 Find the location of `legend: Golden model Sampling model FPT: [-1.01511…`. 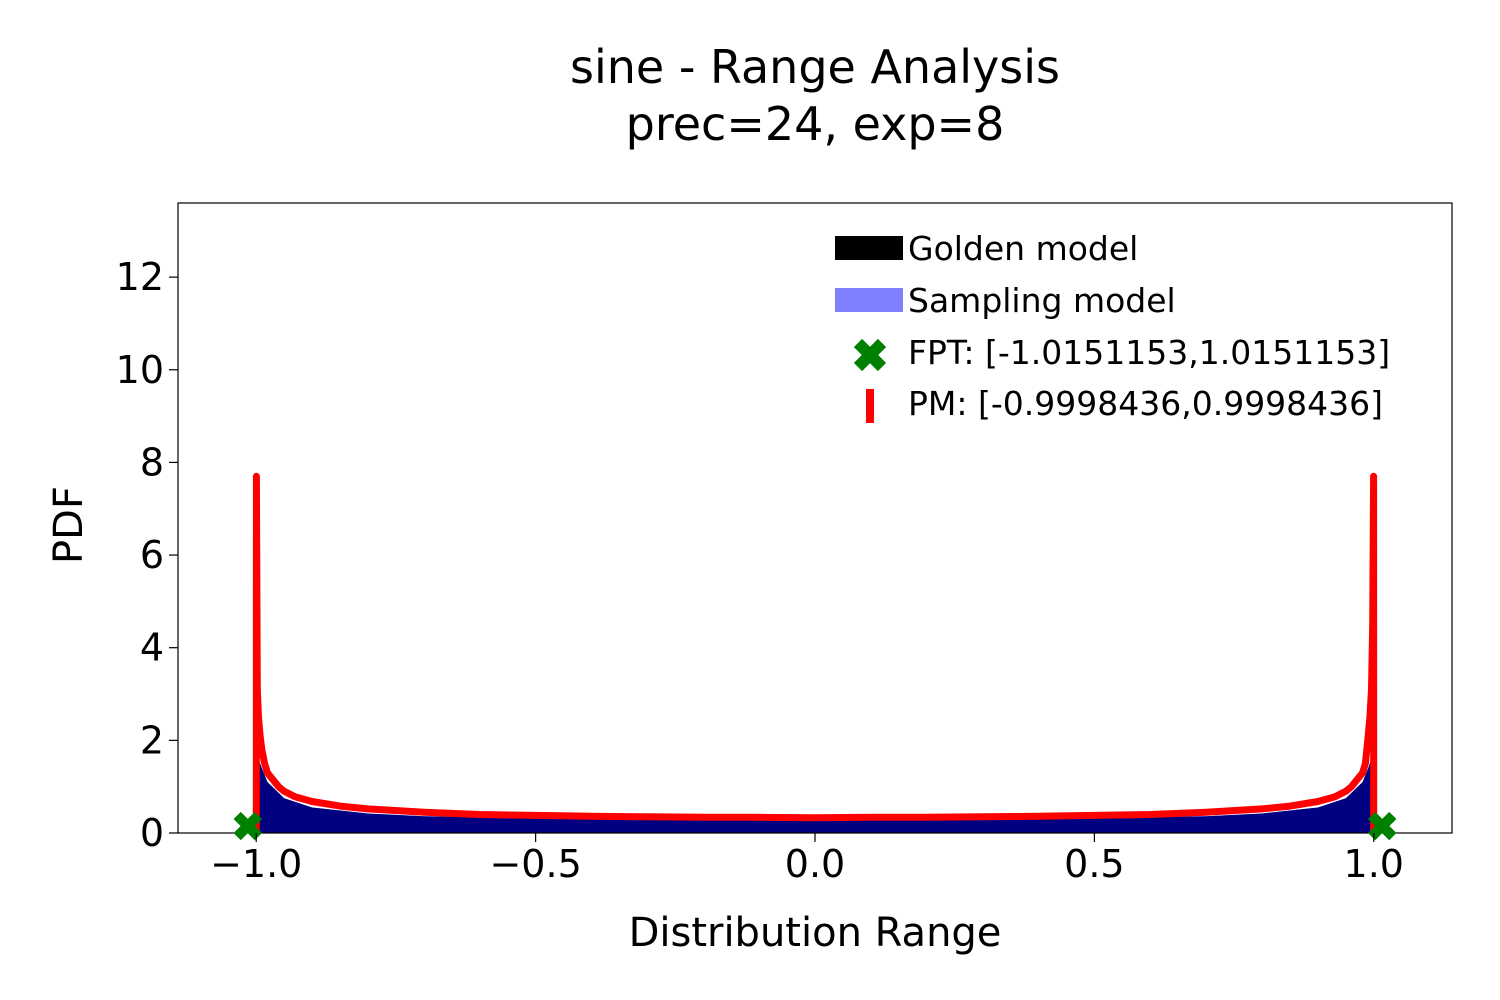

legend: Golden model Sampling model FPT: [-1.01511… is located at coordinates (1112, 326).